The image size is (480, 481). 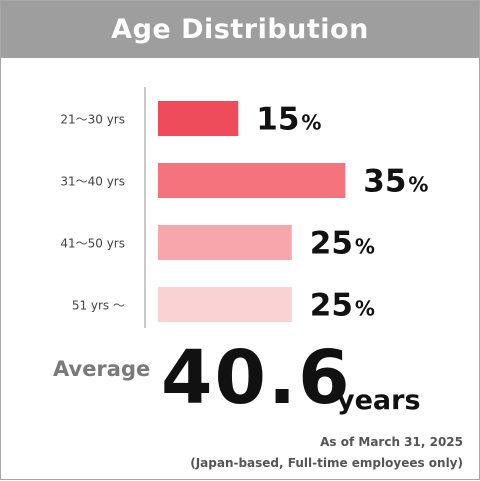 I want to click on value-label: 35%, so click(x=395, y=182).